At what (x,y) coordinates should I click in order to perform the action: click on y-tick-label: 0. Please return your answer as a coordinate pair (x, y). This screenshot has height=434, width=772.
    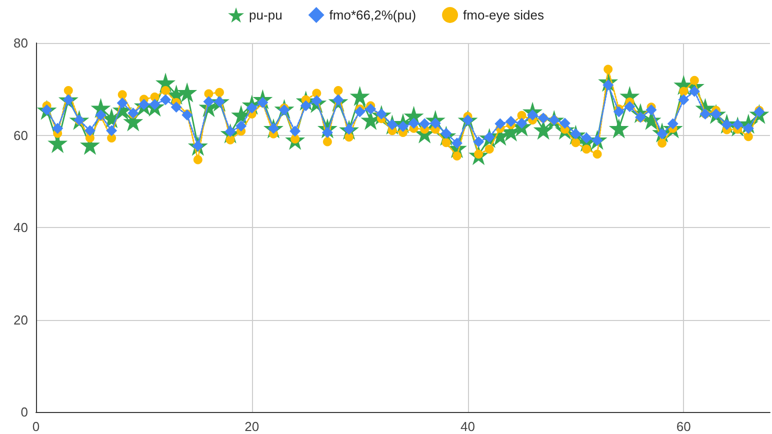
    Looking at the image, I should click on (24, 412).